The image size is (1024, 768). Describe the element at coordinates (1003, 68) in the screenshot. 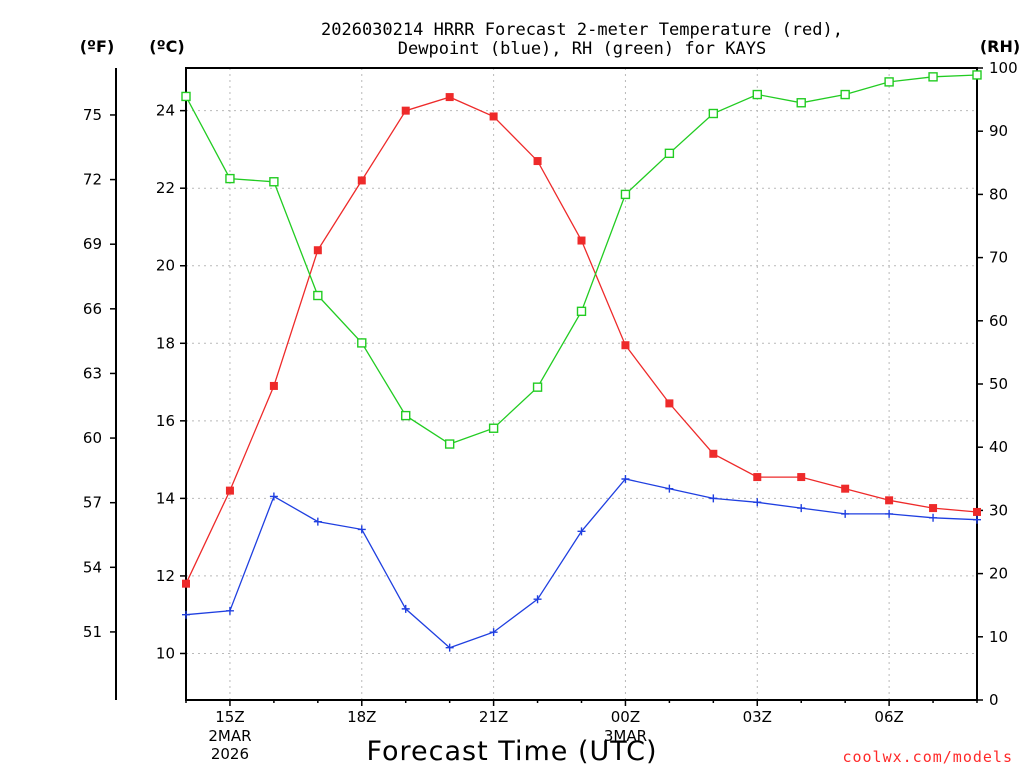

I see `rh-tick-label: 100` at that location.